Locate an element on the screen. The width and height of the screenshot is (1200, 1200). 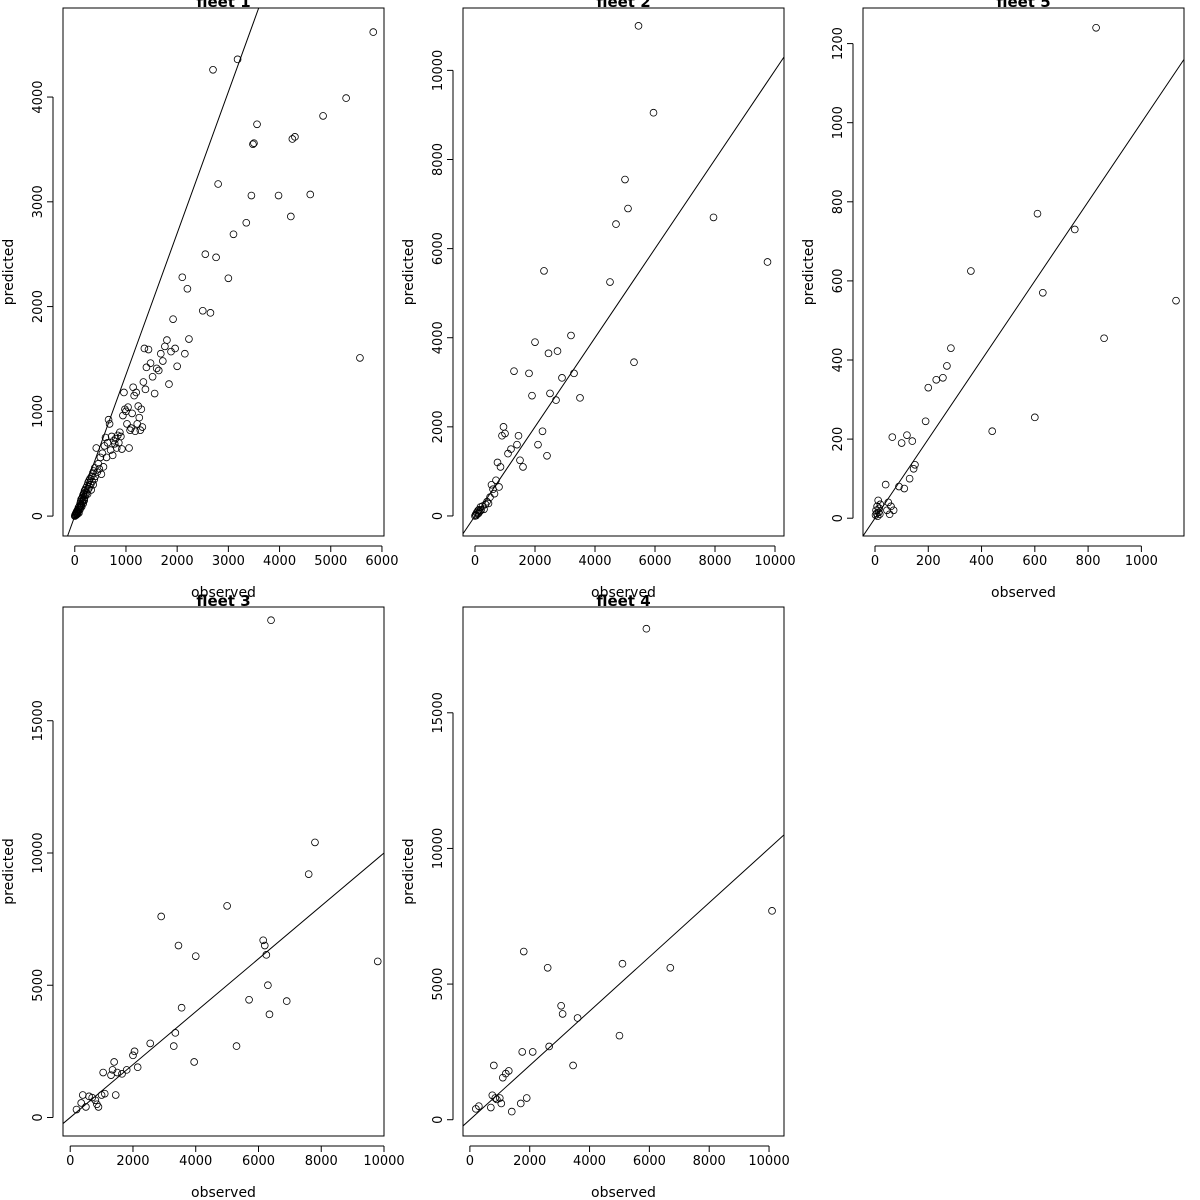
x-tick-label: 8000 is located at coordinates (321, 1161).